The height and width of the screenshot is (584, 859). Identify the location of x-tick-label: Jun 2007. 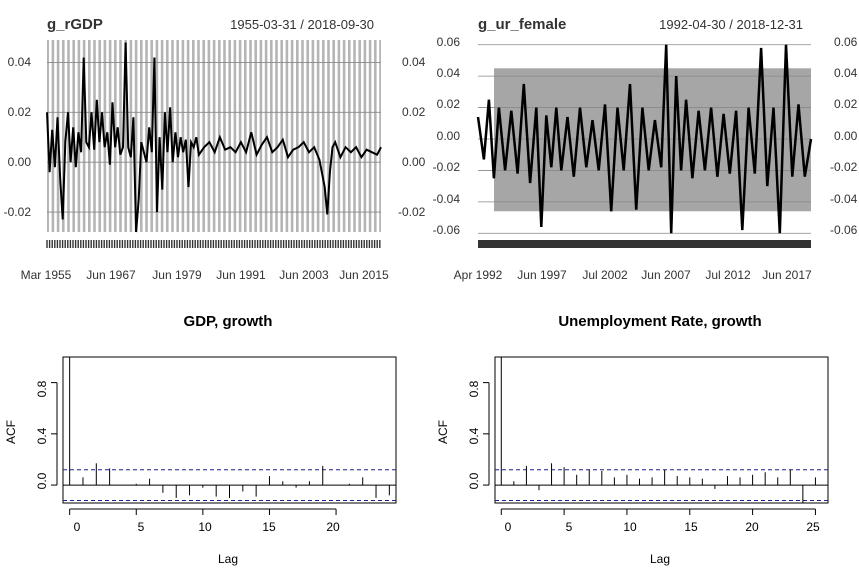
(666, 275).